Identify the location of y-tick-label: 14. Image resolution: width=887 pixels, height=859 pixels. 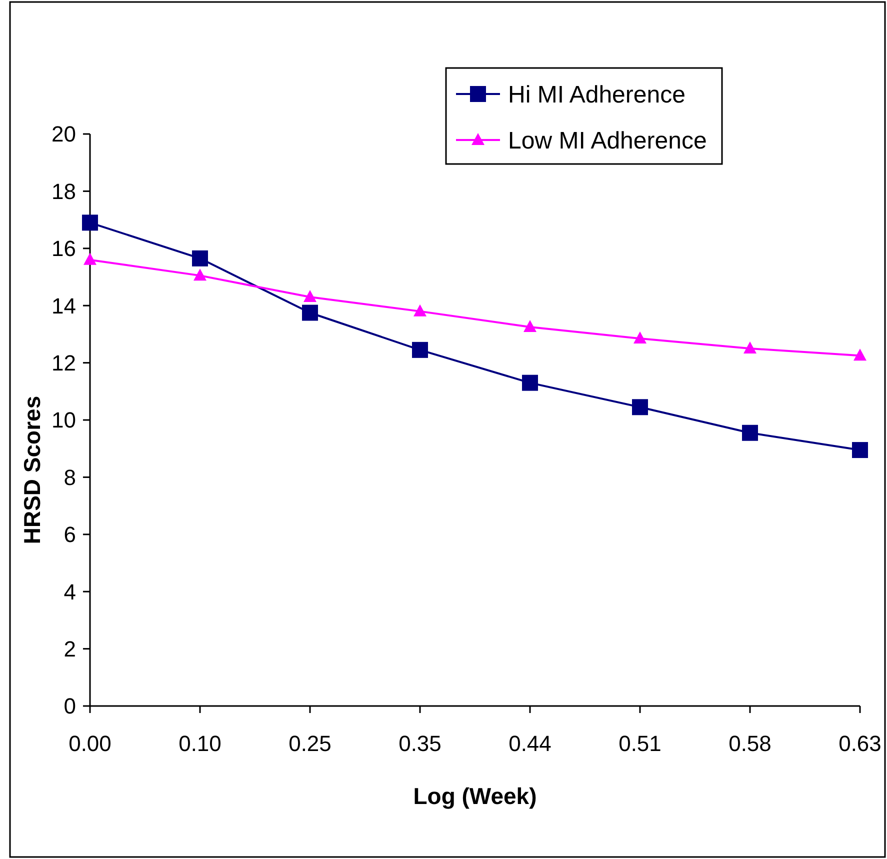
(64, 305).